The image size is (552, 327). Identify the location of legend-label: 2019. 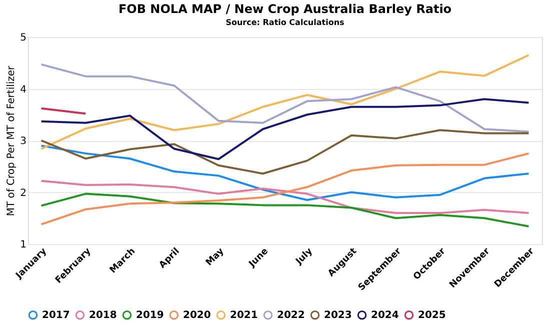
(150, 316).